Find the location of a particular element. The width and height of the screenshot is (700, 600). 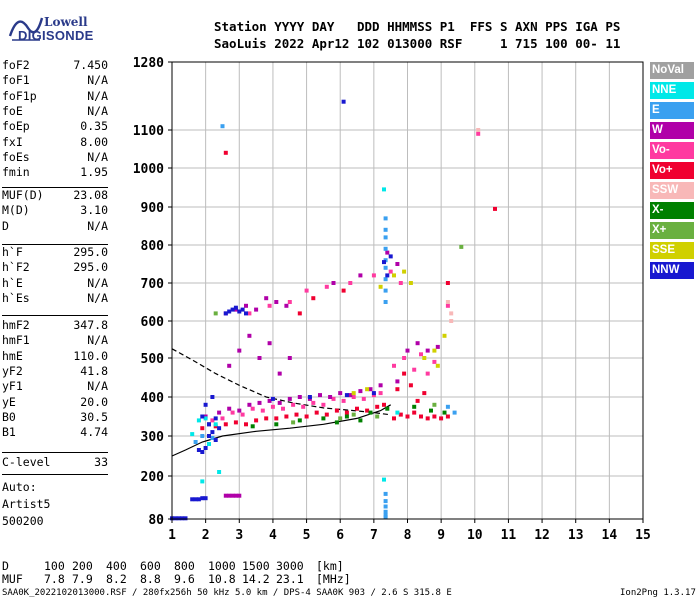

param-name: h`E is located at coordinates (12, 282).